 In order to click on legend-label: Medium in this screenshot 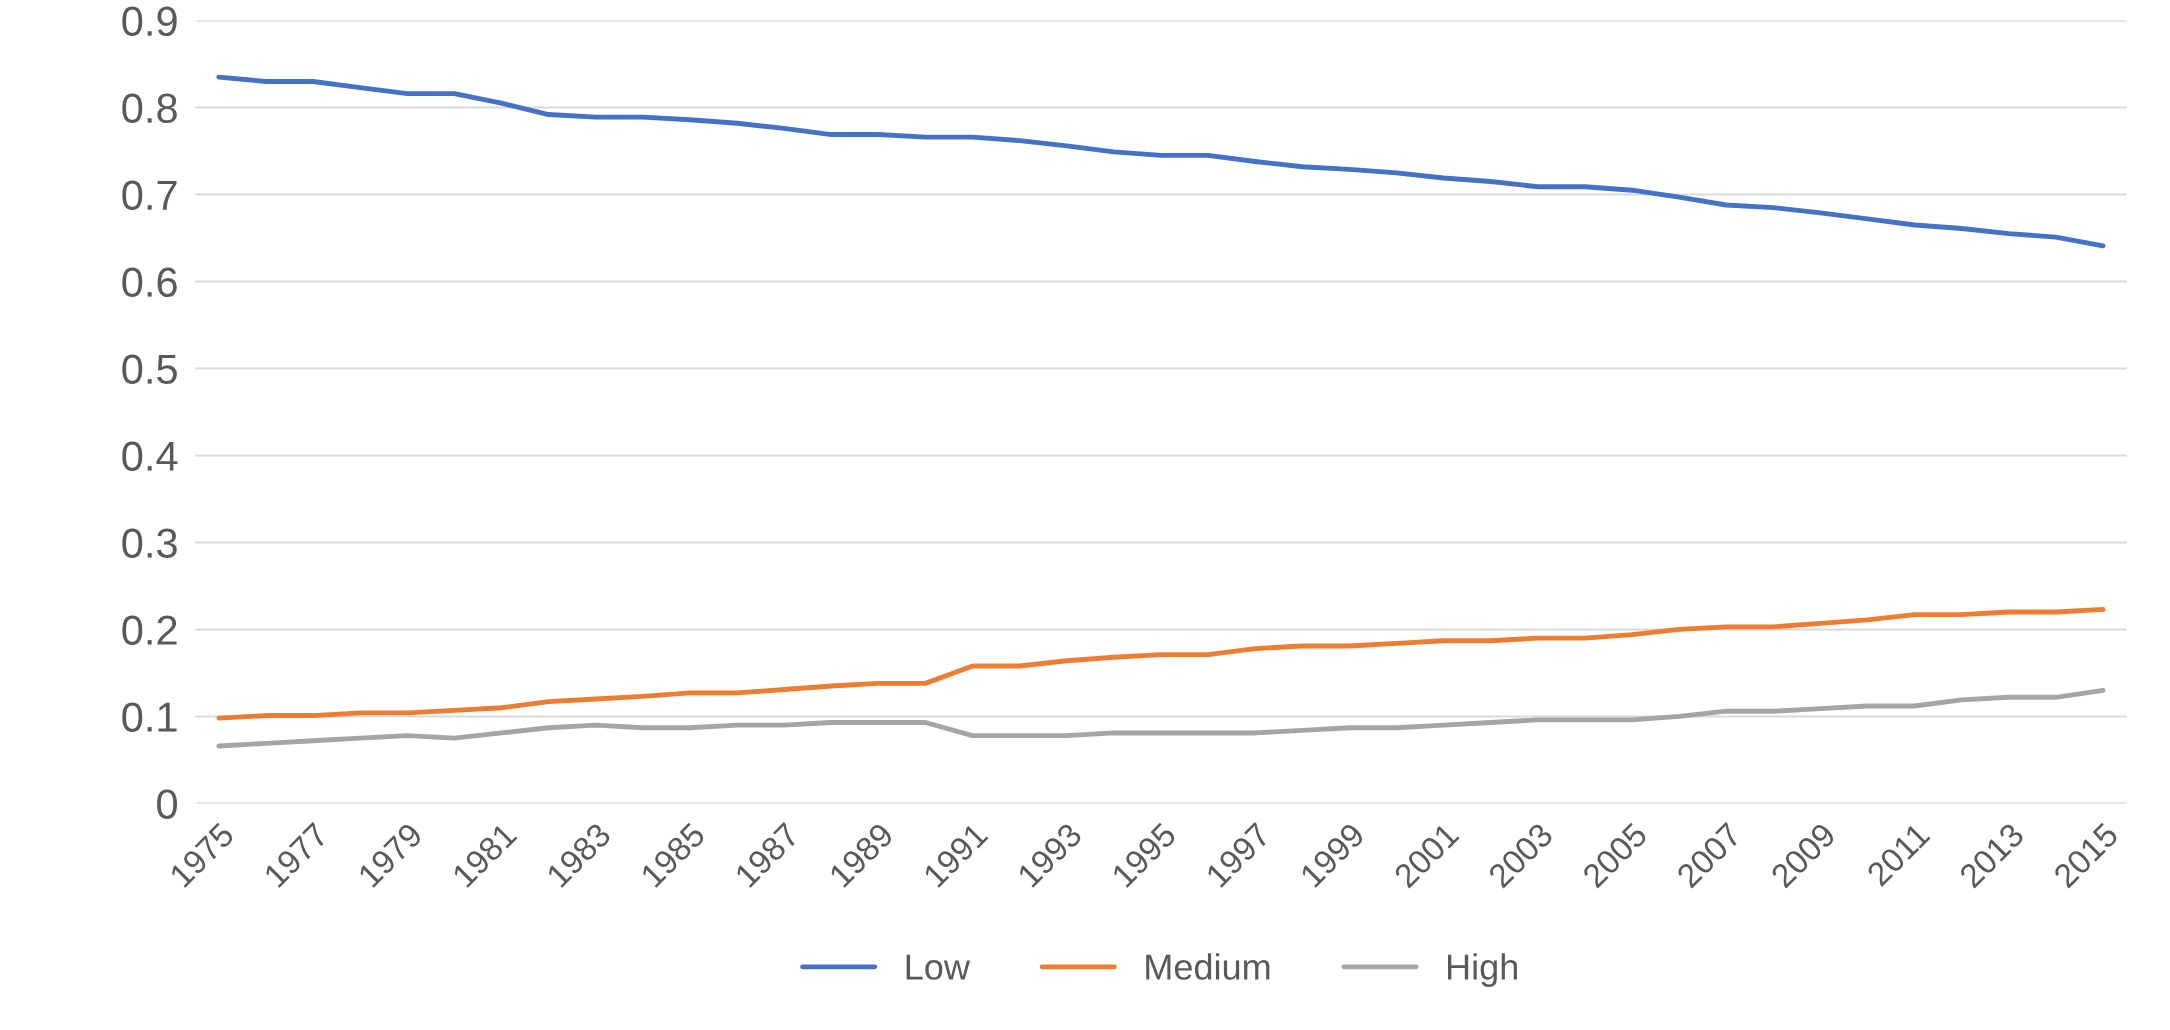, I will do `click(1208, 966)`.